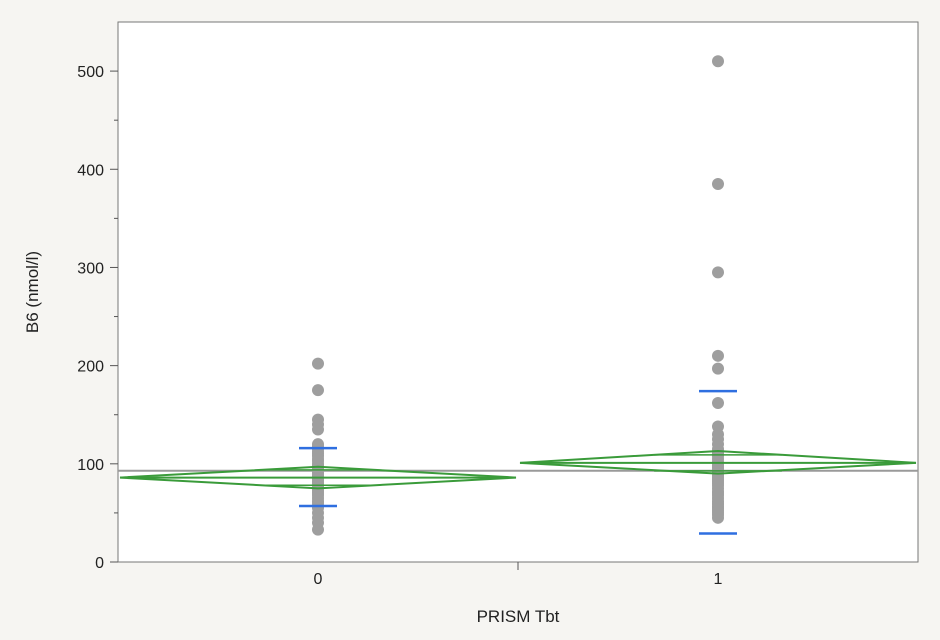 The height and width of the screenshot is (640, 940). I want to click on y-tick-label: 100, so click(90, 465).